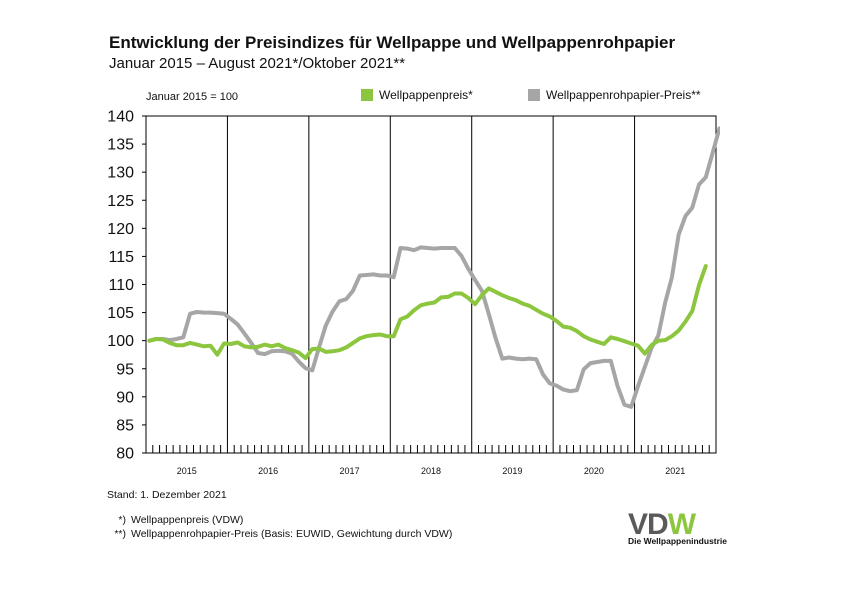  What do you see at coordinates (120, 201) in the screenshot?
I see `y-tick-label: 125` at bounding box center [120, 201].